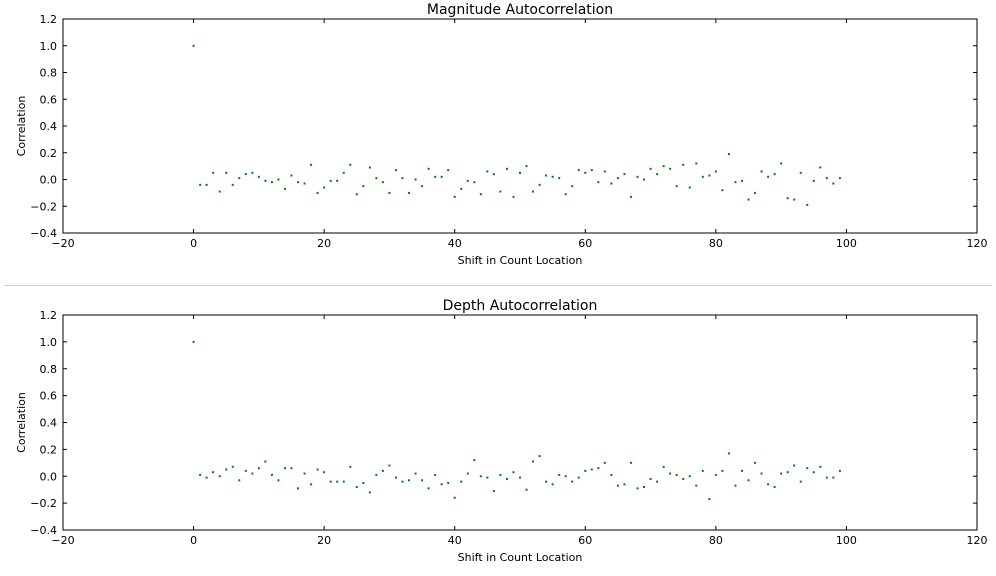 The image size is (996, 576). Describe the element at coordinates (43, 206) in the screenshot. I see `magnitude-y-tick-label: −0.2` at that location.